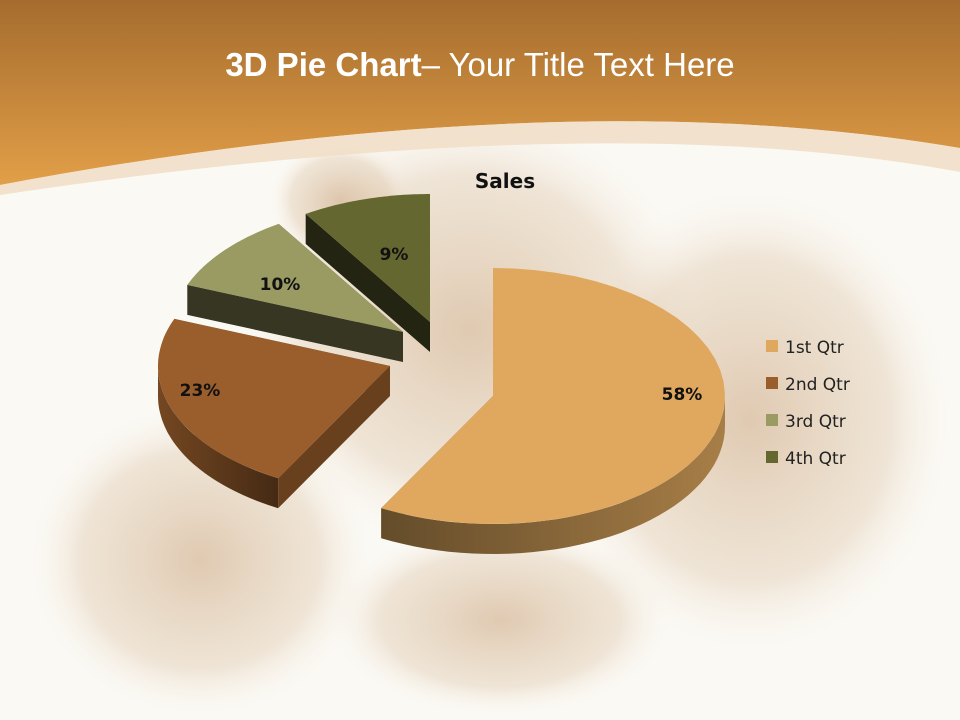 This screenshot has width=960, height=720. I want to click on legend-label-3: 3rd Qtr, so click(815, 422).